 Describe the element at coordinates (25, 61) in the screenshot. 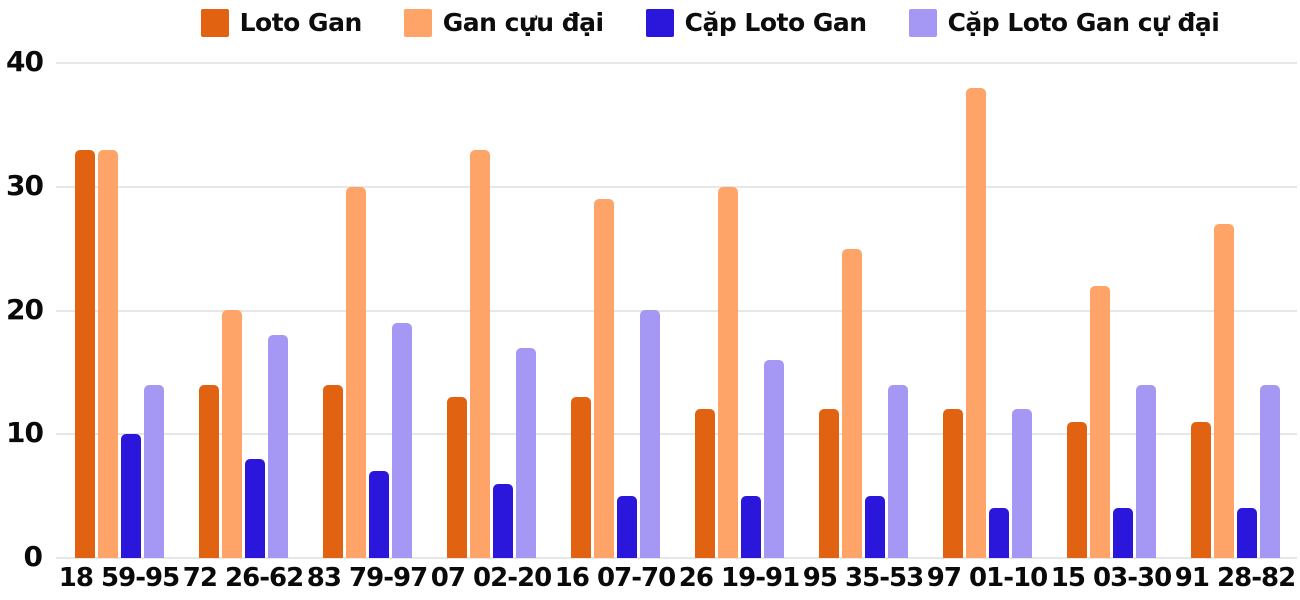

I see `y-tick-label-40: 40` at that location.